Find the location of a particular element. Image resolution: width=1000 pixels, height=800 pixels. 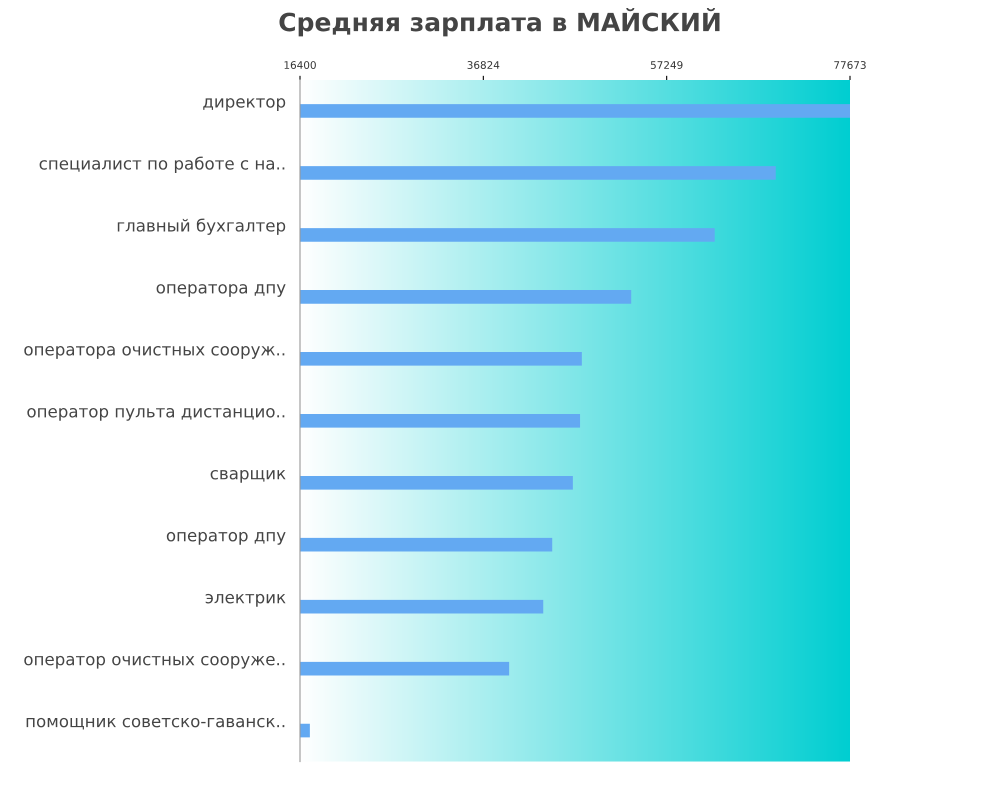

y-tick-label: оператор пульта дистанцио.. is located at coordinates (155, 414).